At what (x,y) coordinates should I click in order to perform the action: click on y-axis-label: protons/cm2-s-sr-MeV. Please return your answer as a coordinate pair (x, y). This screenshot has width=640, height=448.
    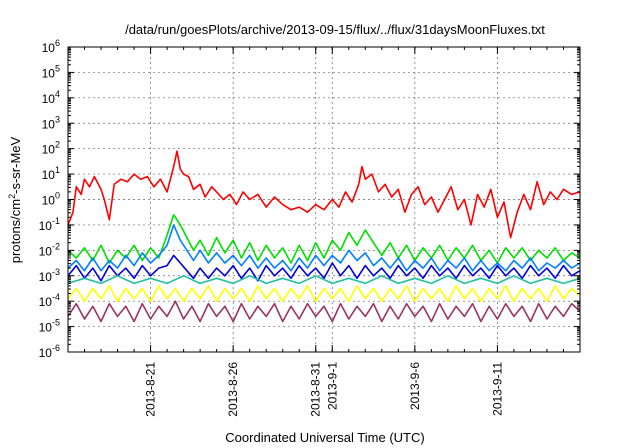
    Looking at the image, I should click on (15, 199).